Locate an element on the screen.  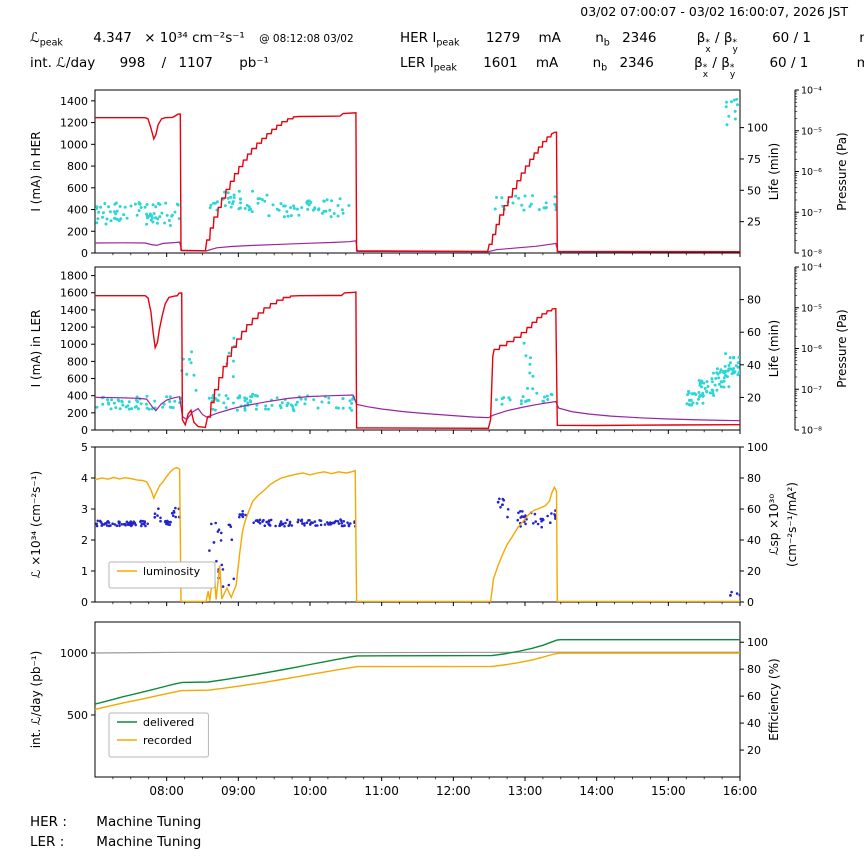
y-tick-label: 200 is located at coordinates (77, 231).